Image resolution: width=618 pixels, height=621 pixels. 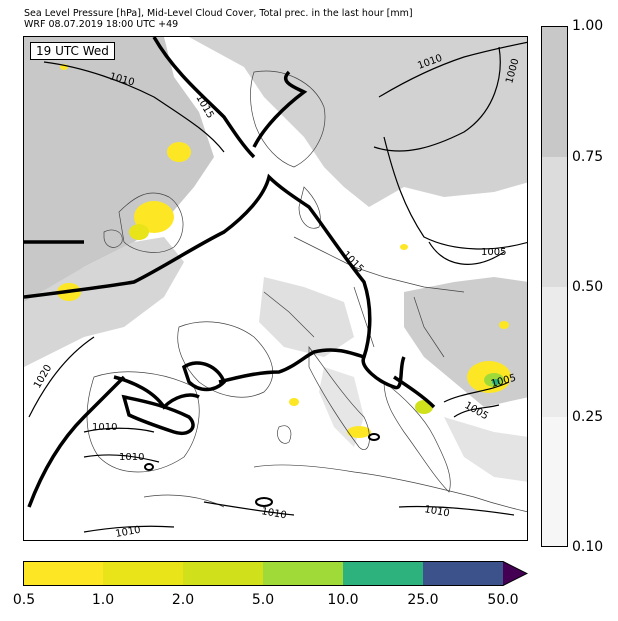 What do you see at coordinates (72, 51) in the screenshot?
I see `valid-time-badge: 19 UTC Wed` at bounding box center [72, 51].